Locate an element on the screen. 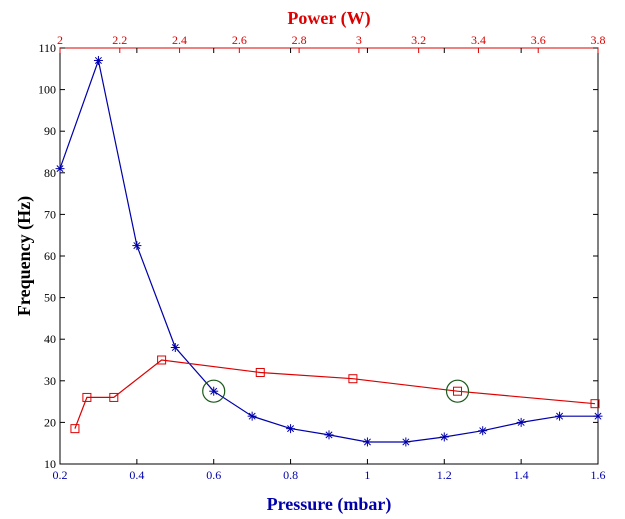  y-tick-label: 60 is located at coordinates (50, 256).